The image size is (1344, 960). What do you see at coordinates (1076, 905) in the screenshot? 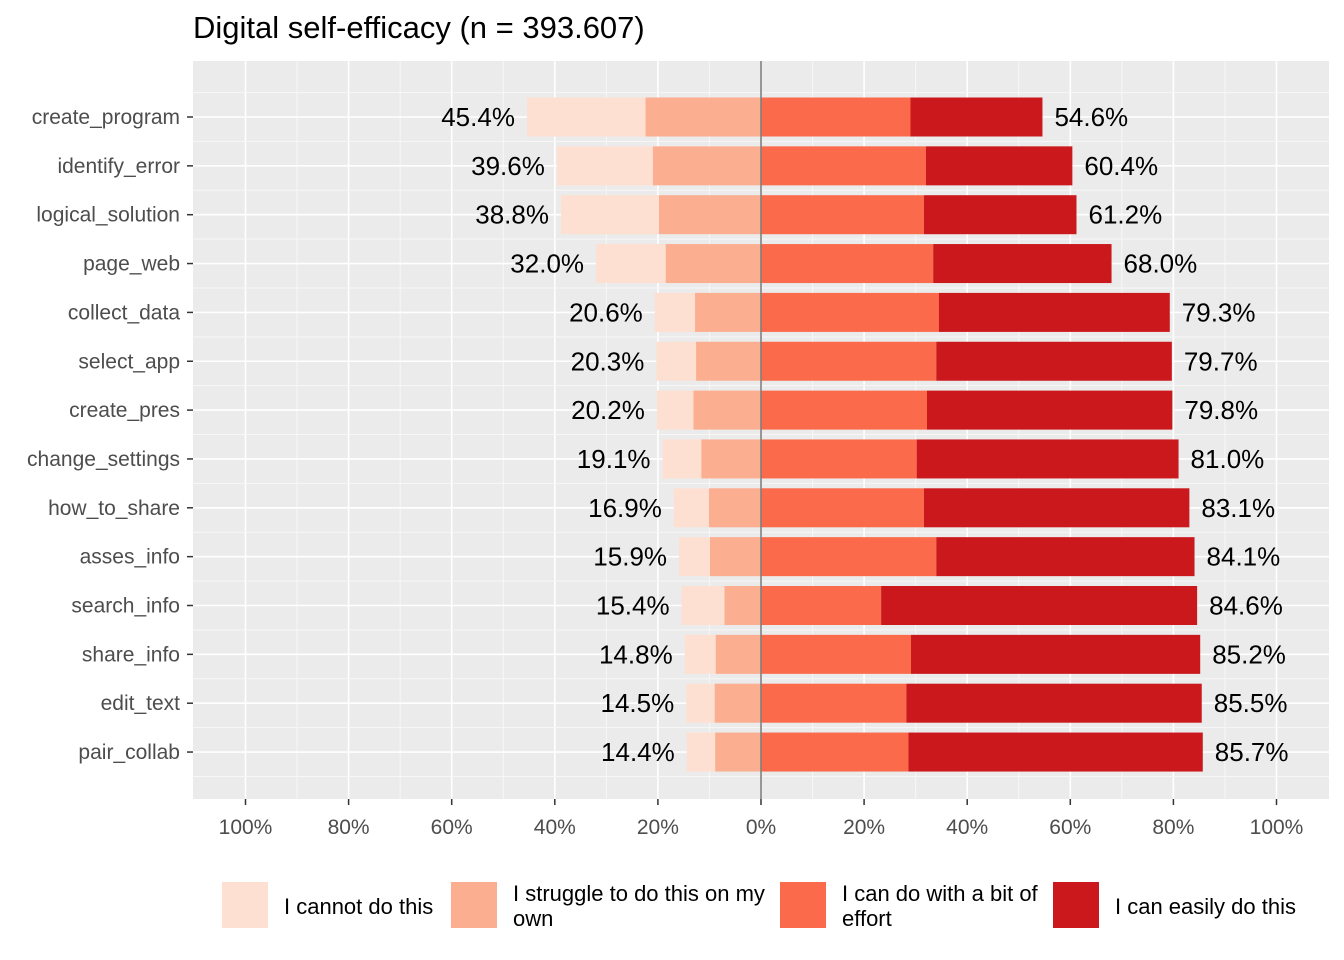
I see `legend-swatch-easily` at bounding box center [1076, 905].